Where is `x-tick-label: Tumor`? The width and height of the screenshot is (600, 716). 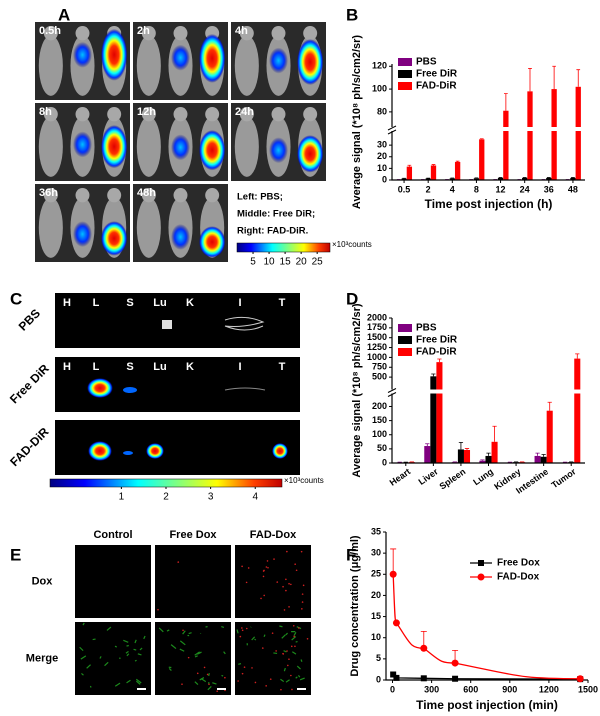
x-tick-label: Tumor is located at coordinates (564, 478).